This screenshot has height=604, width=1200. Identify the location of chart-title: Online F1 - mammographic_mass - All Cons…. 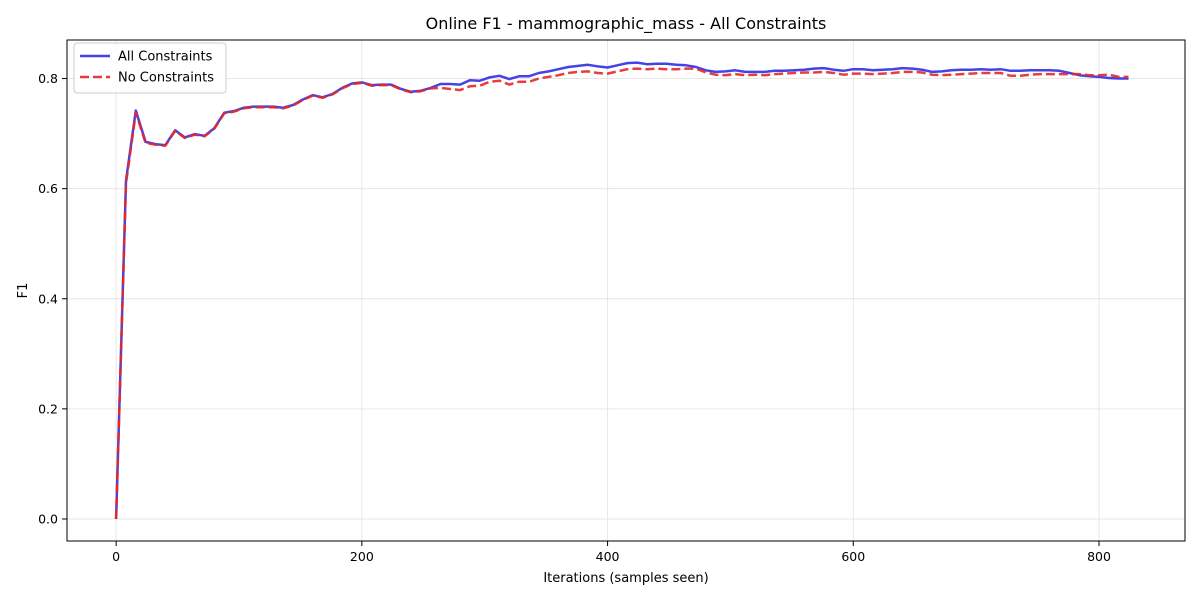
(626, 24).